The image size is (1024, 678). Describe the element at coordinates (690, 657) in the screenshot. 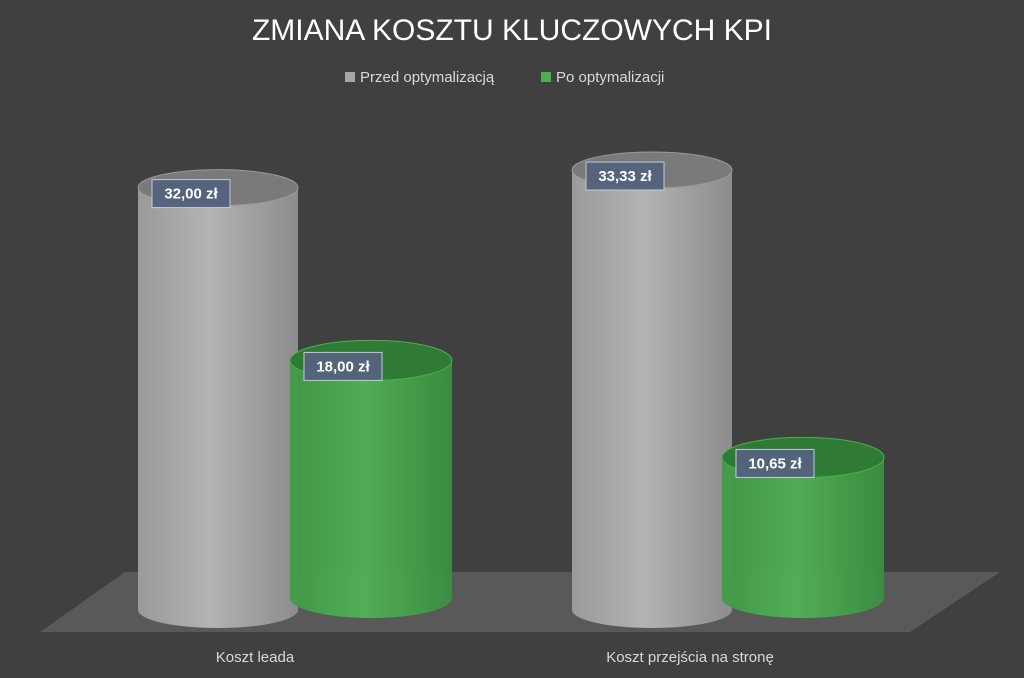

I see `x-tick-label: Koszt przejścia na stronę` at that location.